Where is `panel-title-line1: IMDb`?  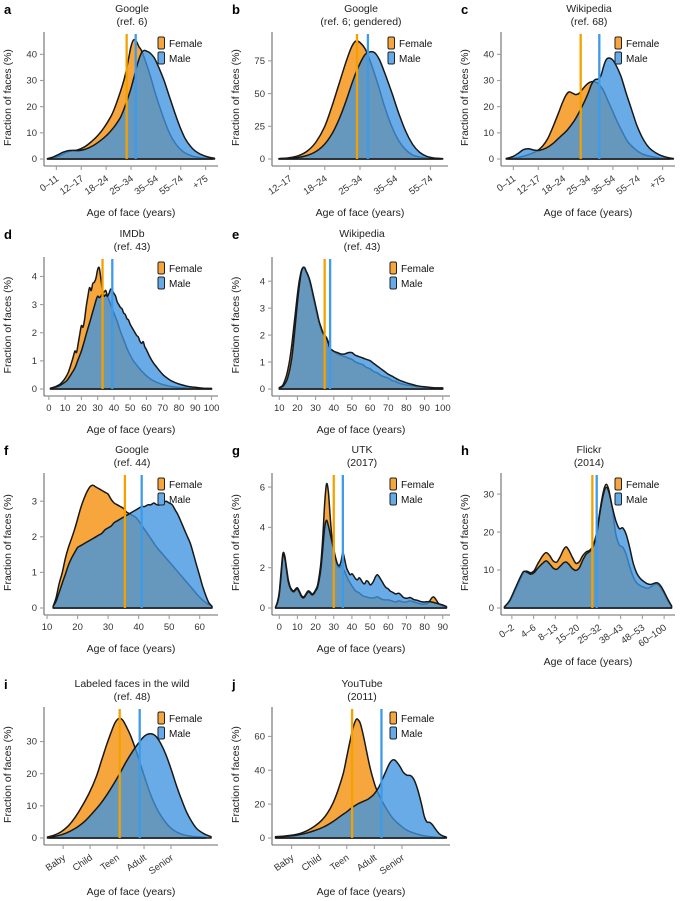 panel-title-line1: IMDb is located at coordinates (132, 234).